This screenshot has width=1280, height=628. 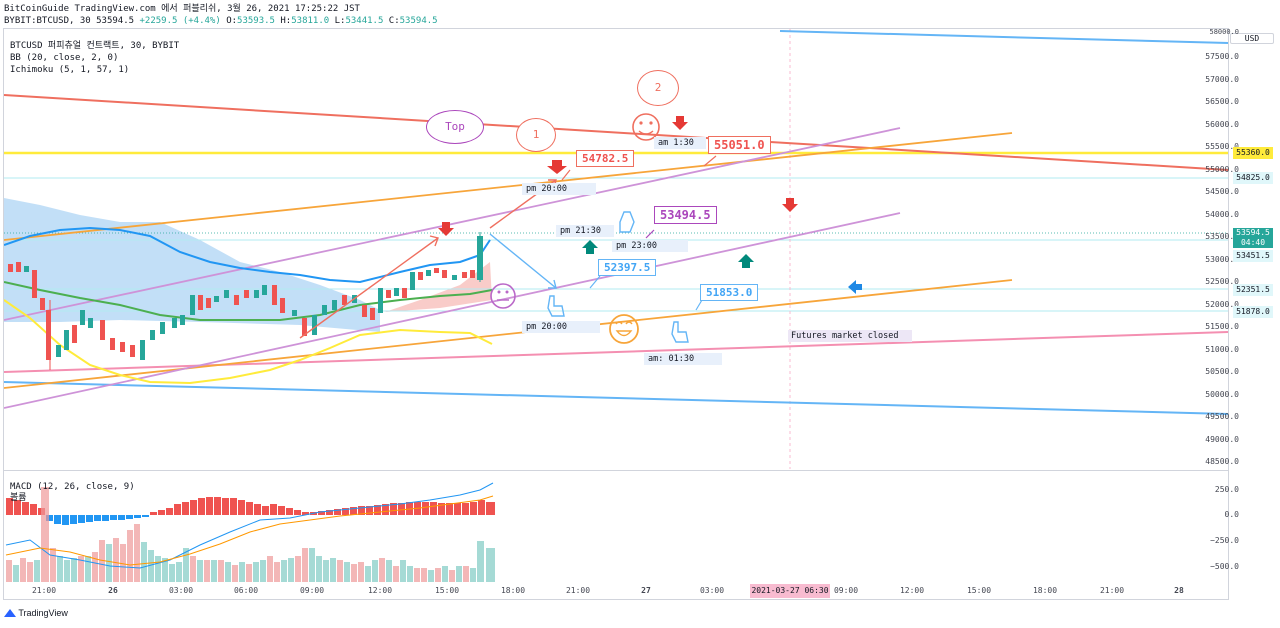 What do you see at coordinates (247, 255) in the screenshot?
I see `bb-upper-line` at bounding box center [247, 255].